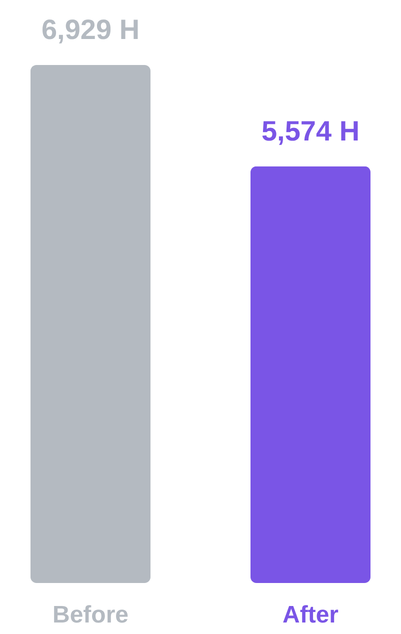 The width and height of the screenshot is (401, 634). I want to click on data-label: 6,929 H, so click(90, 29).